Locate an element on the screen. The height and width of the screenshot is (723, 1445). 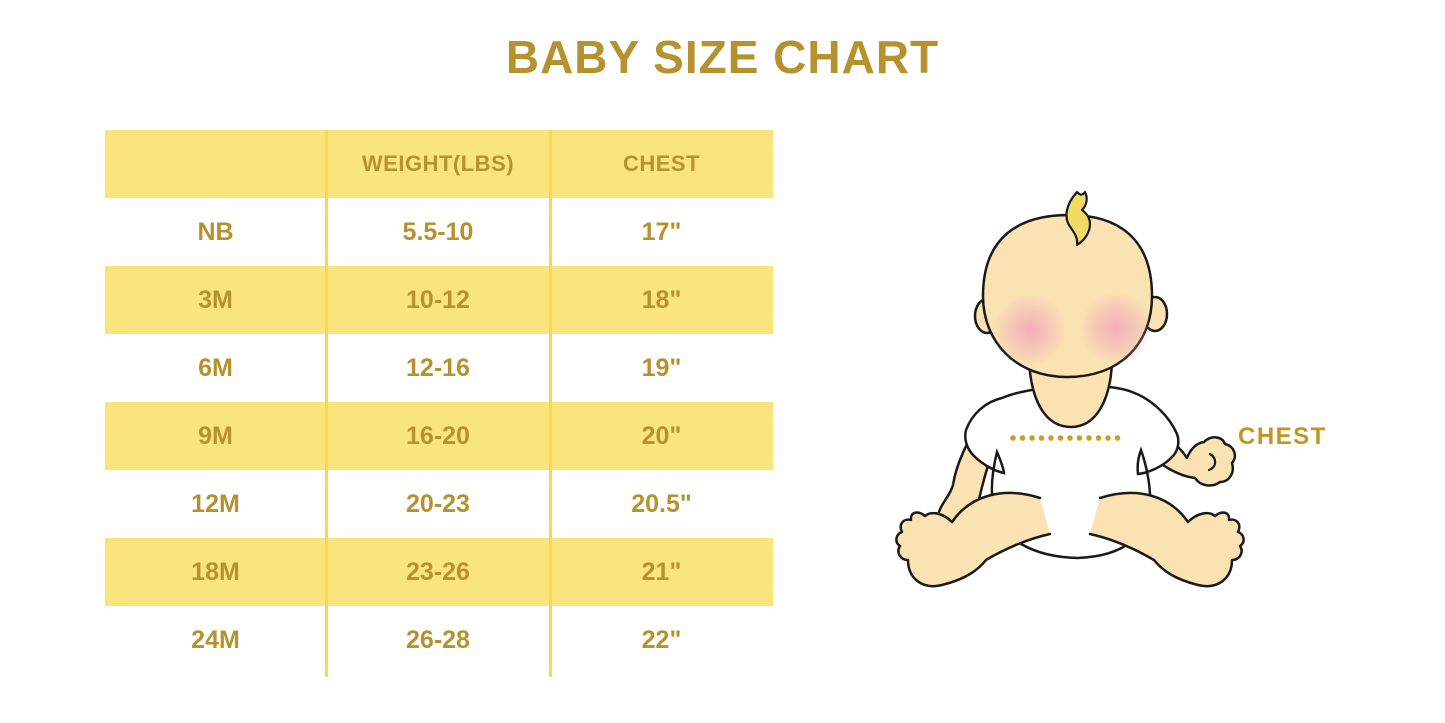
size-cell: 24M is located at coordinates (215, 639).